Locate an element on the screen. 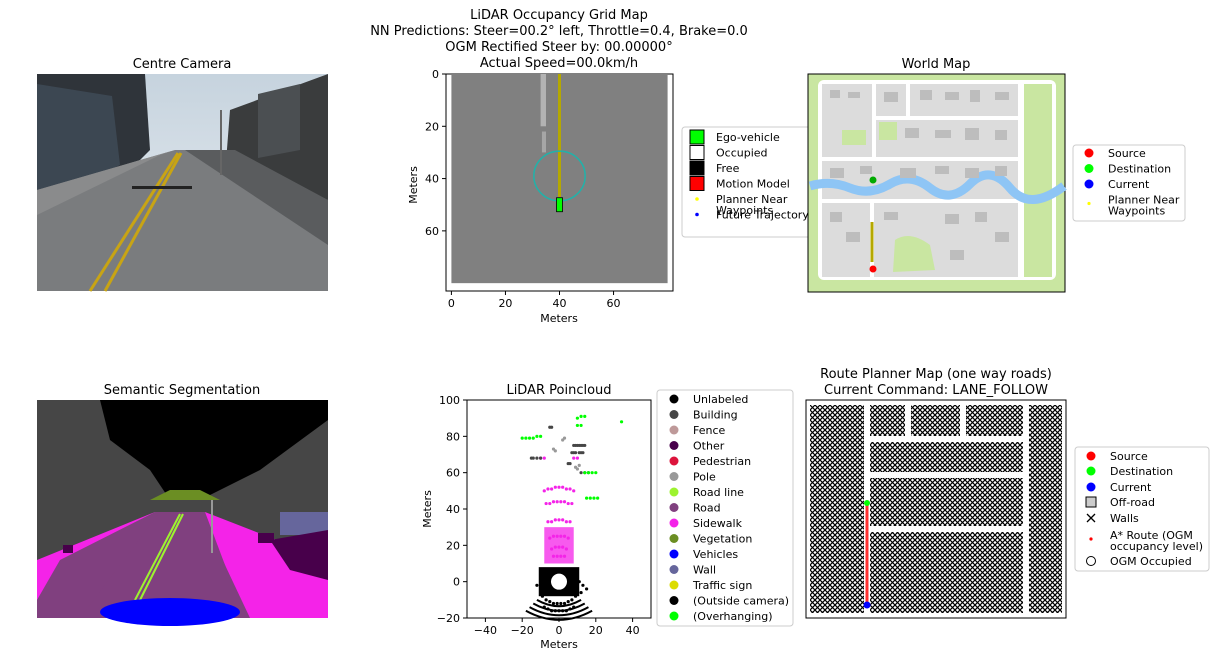  route-planner-title-line-1: Route Planner Map (one way roads) is located at coordinates (936, 374).